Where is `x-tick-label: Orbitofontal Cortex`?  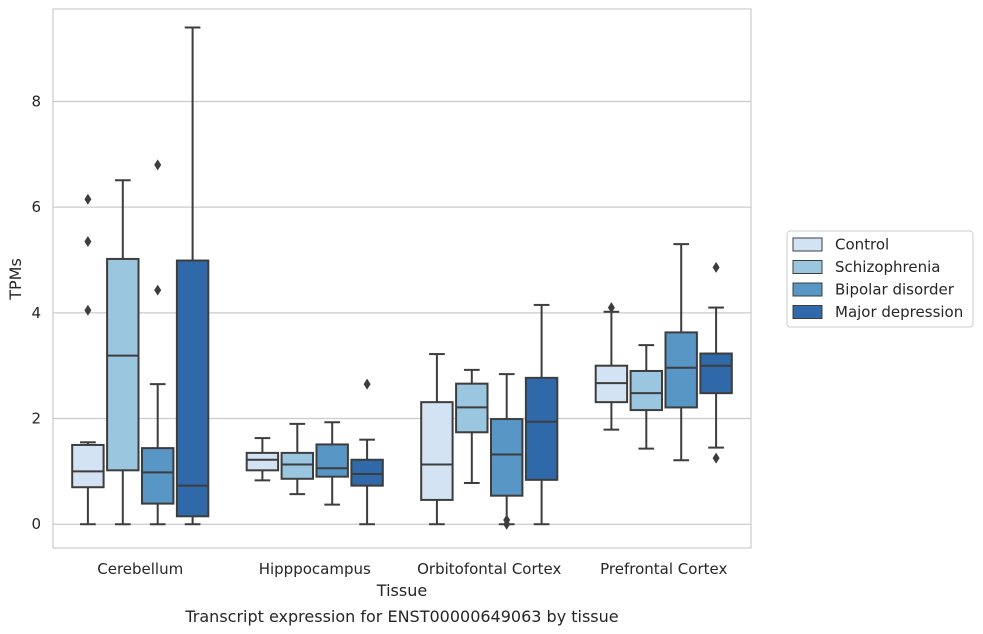 x-tick-label: Orbitofontal Cortex is located at coordinates (489, 569).